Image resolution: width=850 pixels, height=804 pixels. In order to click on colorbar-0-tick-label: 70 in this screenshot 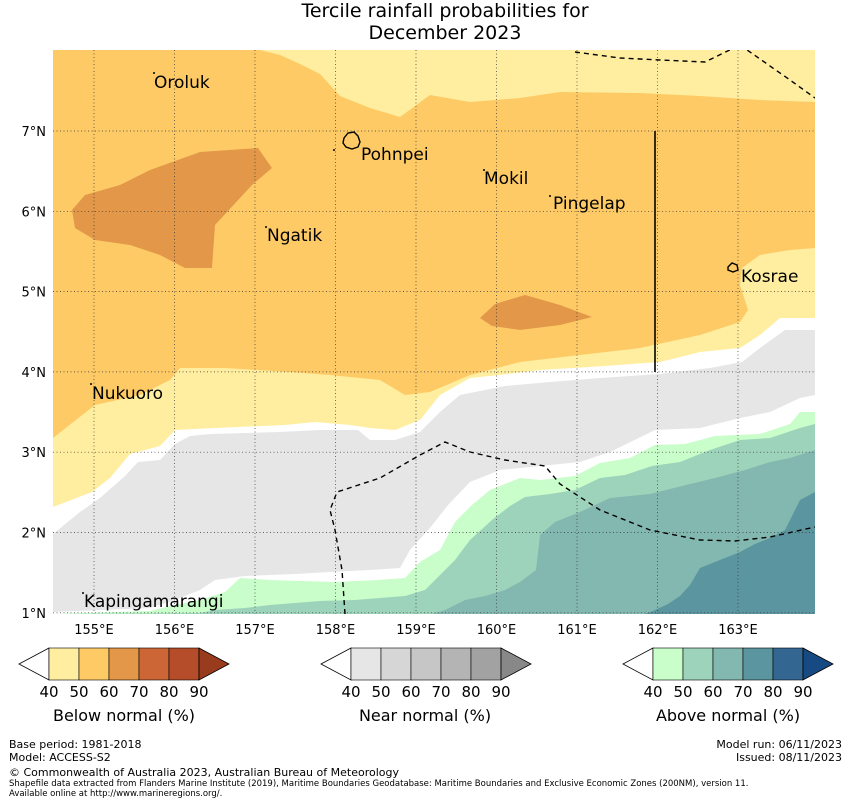, I will do `click(138, 692)`.